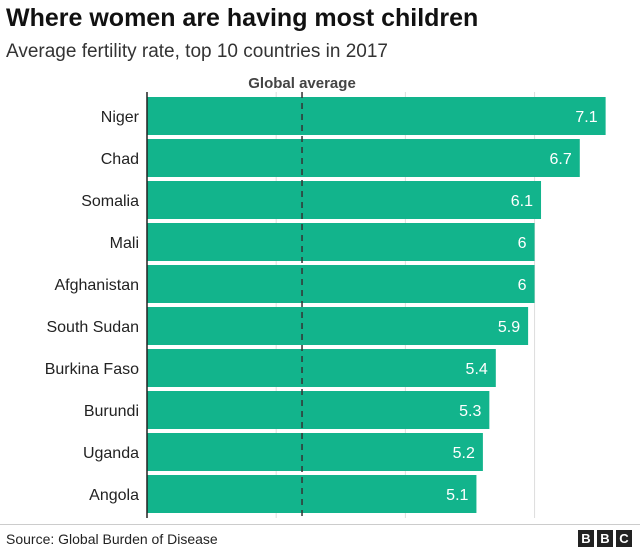 This screenshot has height=550, width=640. What do you see at coordinates (470, 411) in the screenshot?
I see `value-label: 5.3` at bounding box center [470, 411].